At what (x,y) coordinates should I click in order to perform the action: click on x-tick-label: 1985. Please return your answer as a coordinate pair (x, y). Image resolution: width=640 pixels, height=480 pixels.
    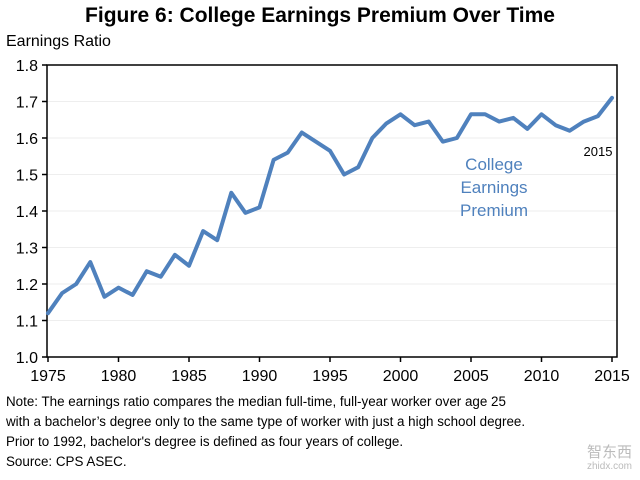
    Looking at the image, I should click on (189, 376).